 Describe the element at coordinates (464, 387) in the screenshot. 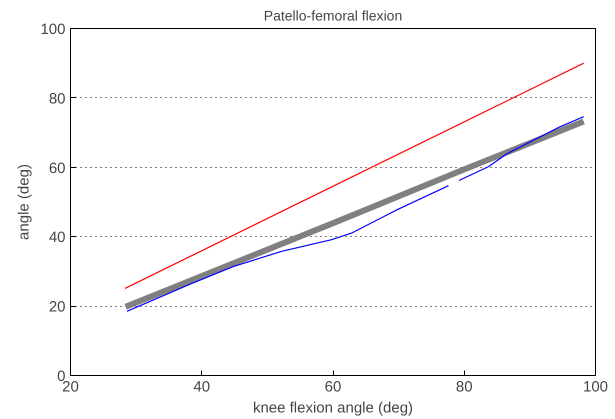

I see `x-tick-label: 80` at that location.